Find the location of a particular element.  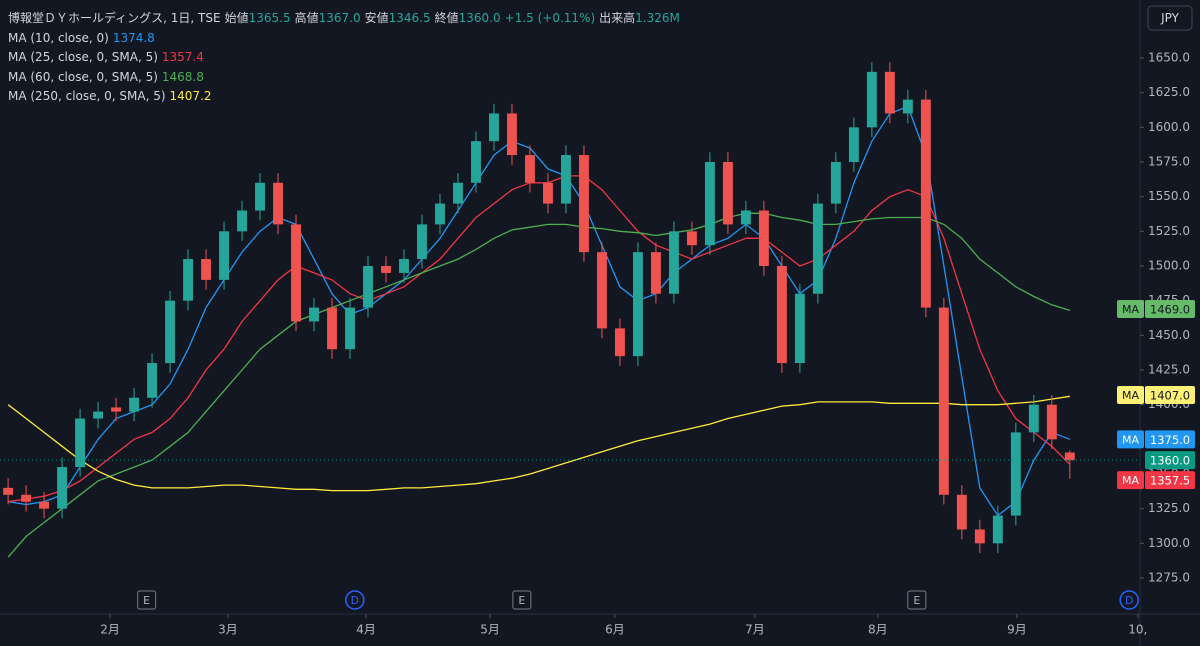

x-tick-label: 5月 is located at coordinates (490, 630).